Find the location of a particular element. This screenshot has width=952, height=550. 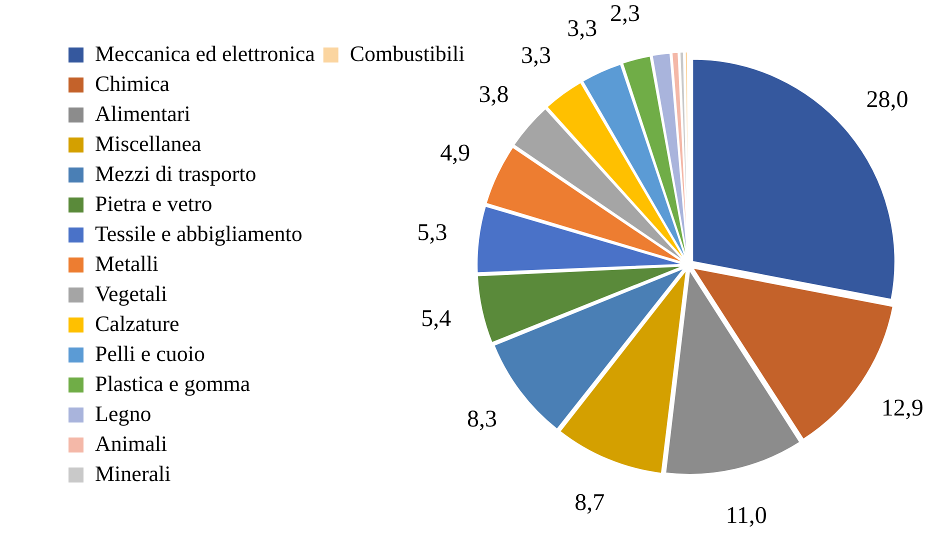

legend-label: Miscellanea is located at coordinates (148, 143).